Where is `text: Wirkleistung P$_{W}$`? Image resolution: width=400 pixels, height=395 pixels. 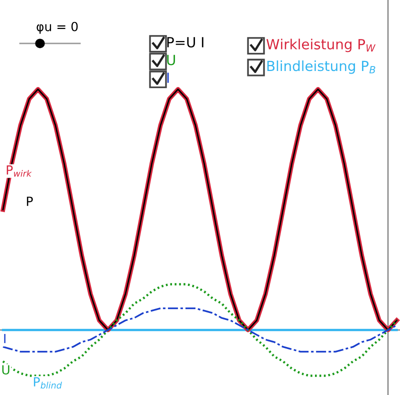
text: Wirkleistung P$_{W}$ is located at coordinates (321, 45).